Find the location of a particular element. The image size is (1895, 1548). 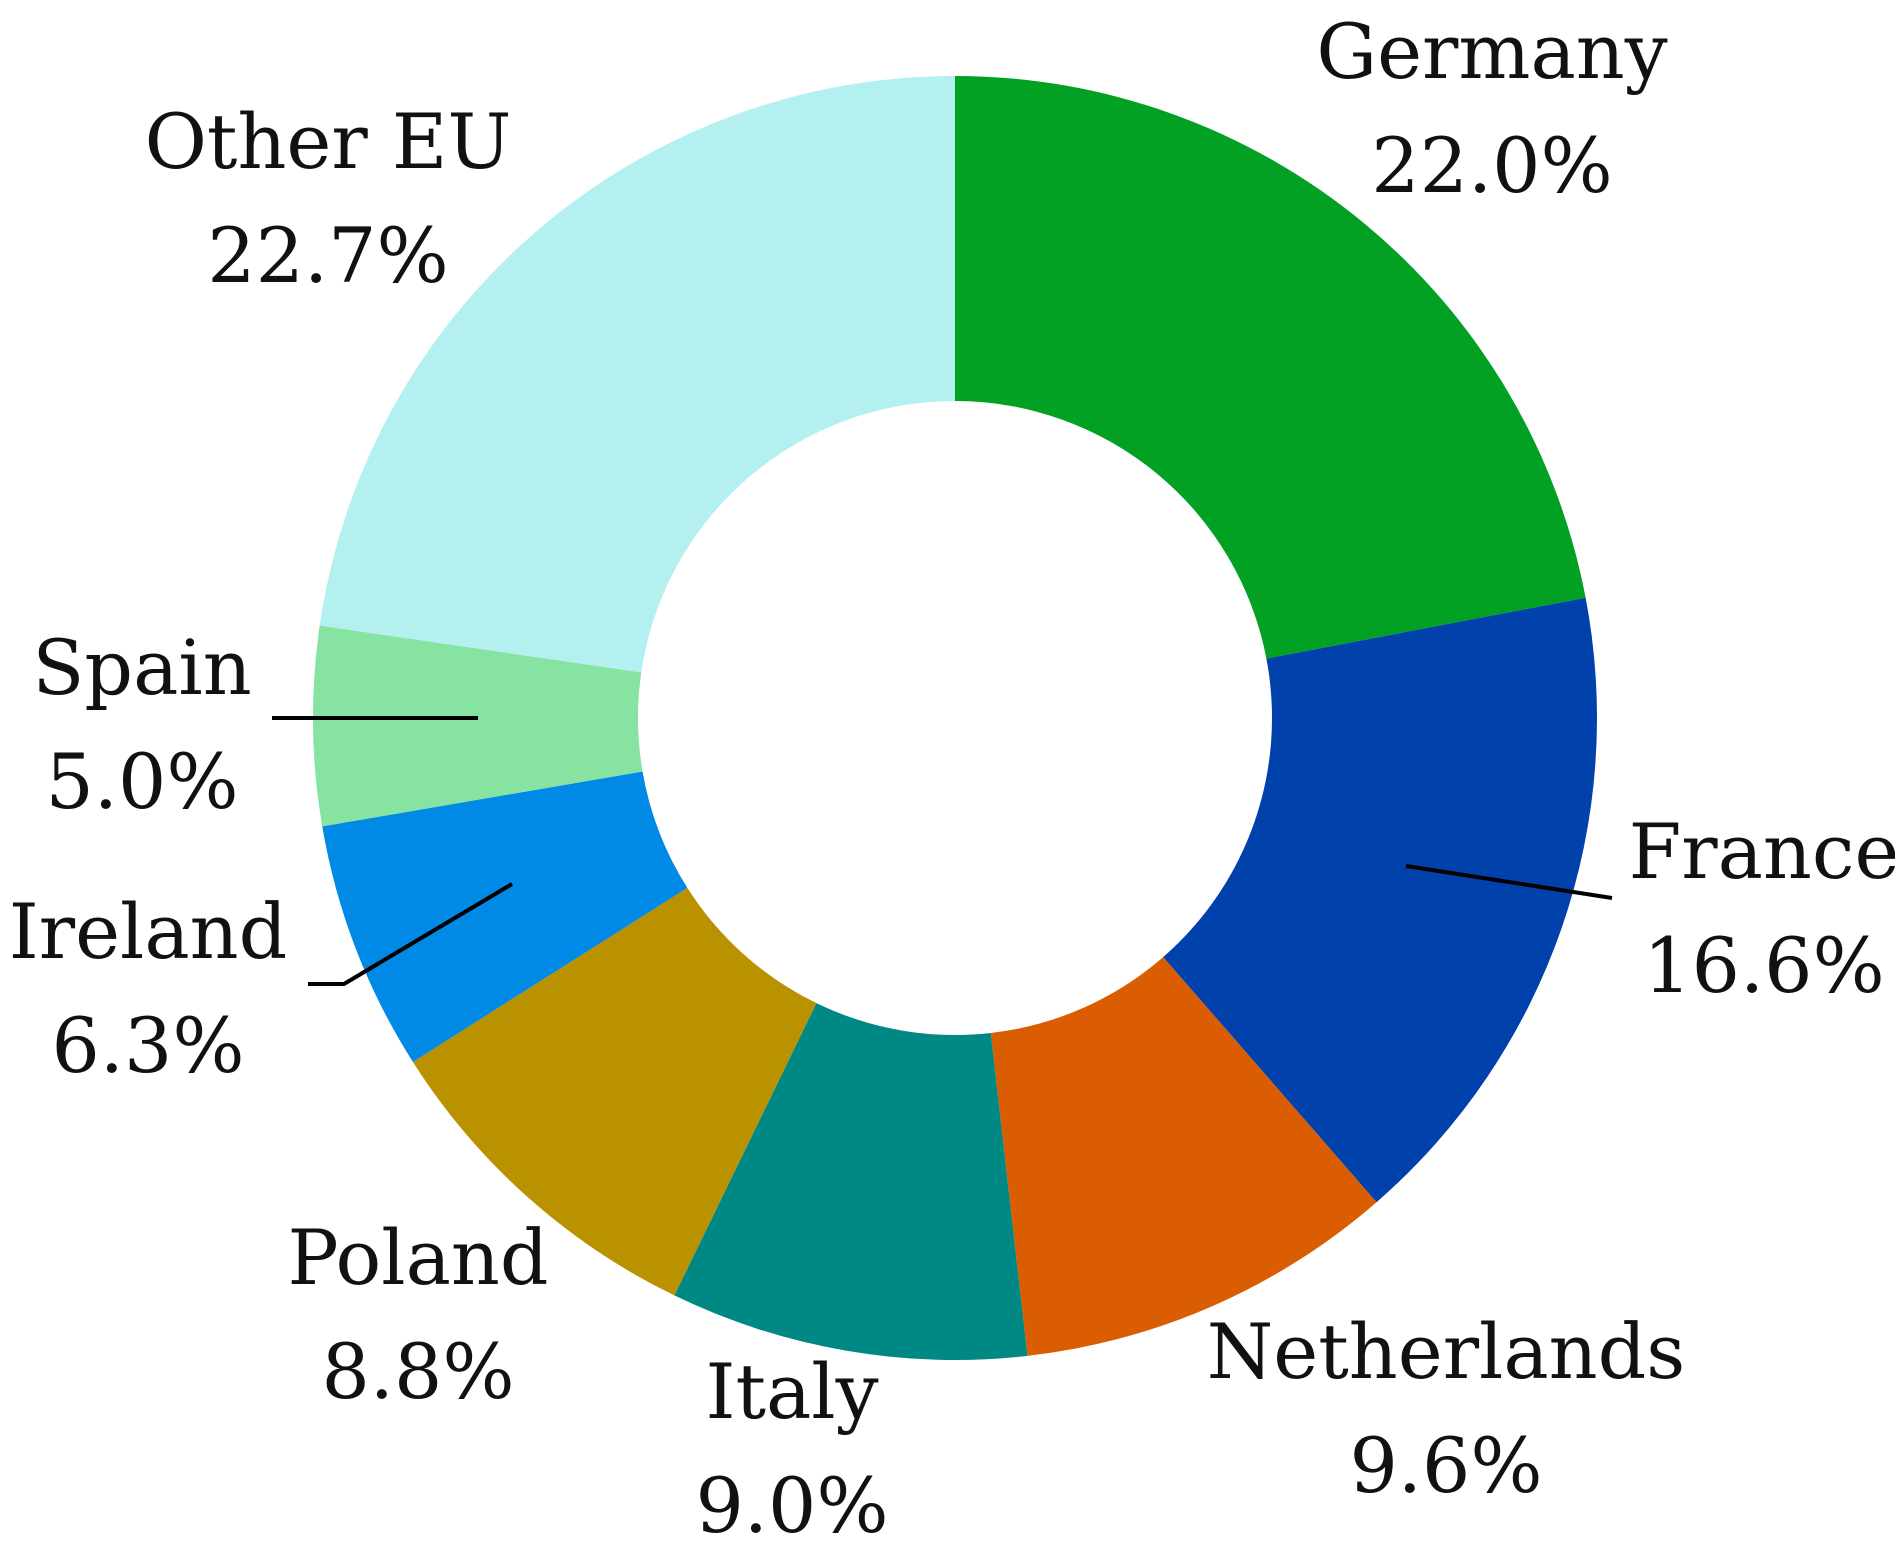

slice-germany is located at coordinates (1270, 367).